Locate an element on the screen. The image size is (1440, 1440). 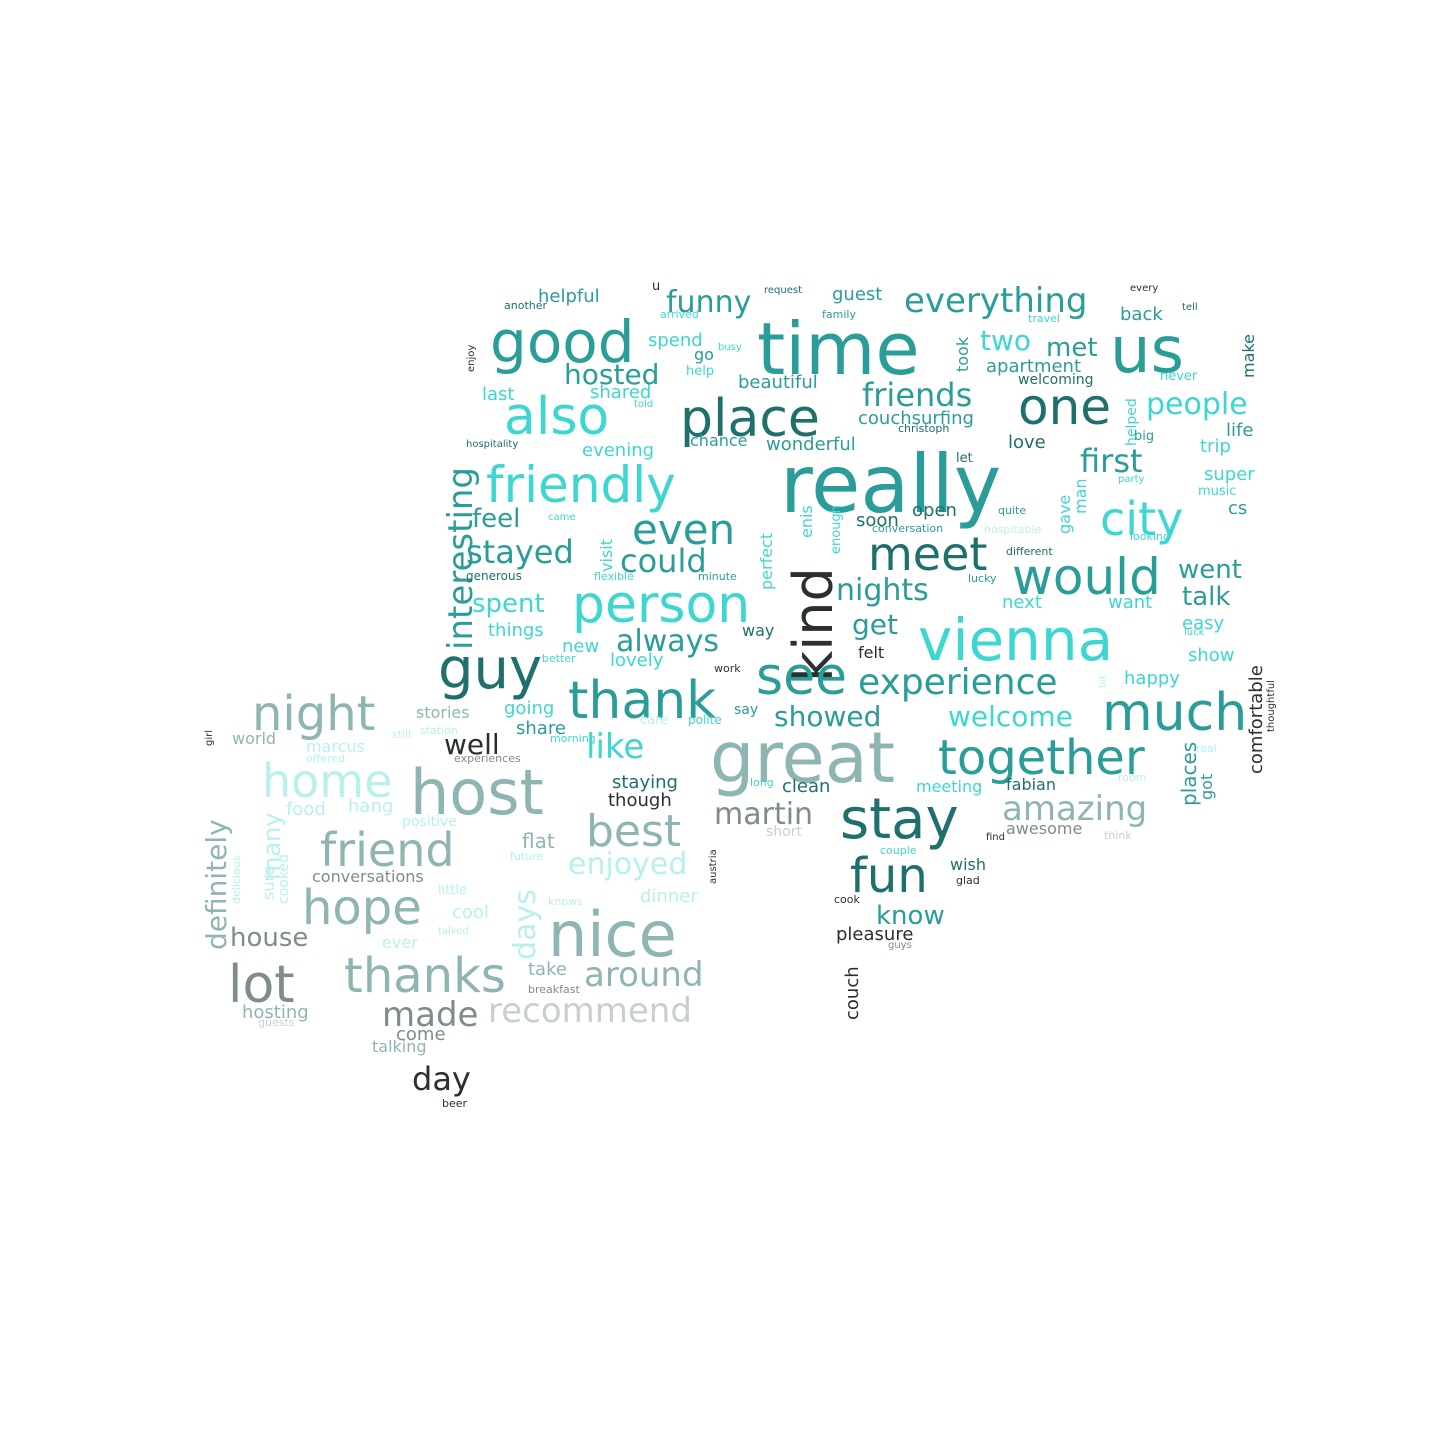
word-went: went is located at coordinates (1210, 570).